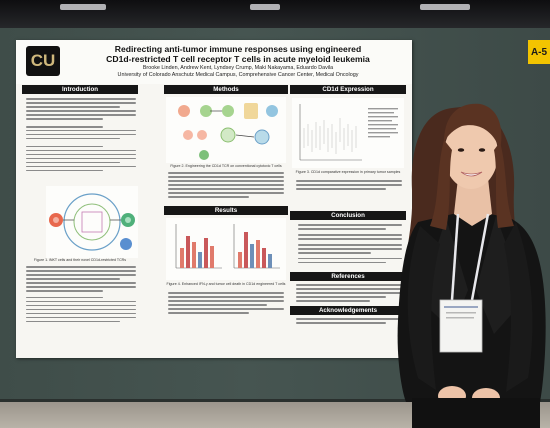 The height and width of the screenshot is (428, 550). I want to click on engineered-t-cell-icon, so click(228, 135).